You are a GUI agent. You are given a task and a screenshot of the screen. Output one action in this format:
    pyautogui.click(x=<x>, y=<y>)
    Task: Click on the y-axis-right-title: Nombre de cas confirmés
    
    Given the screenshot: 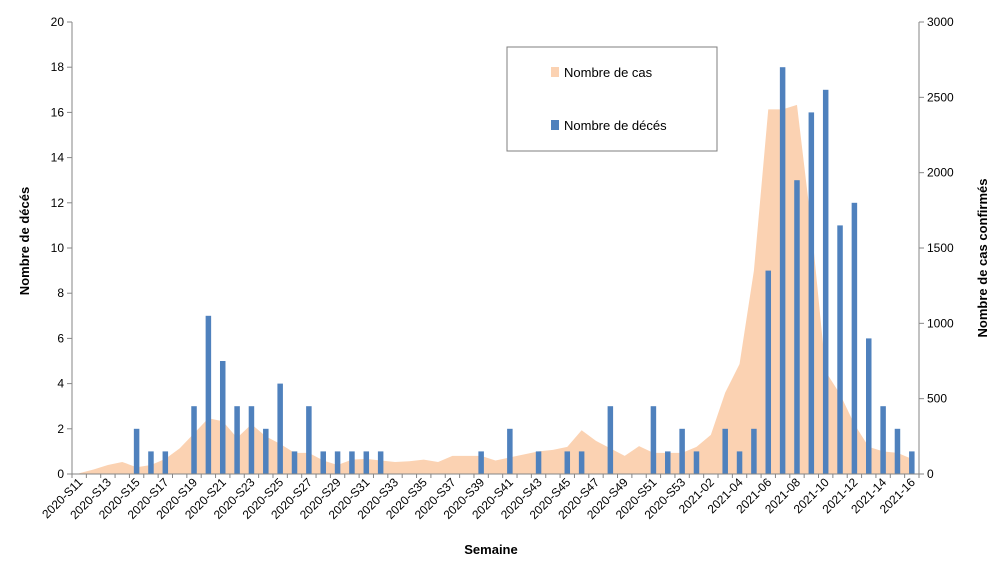 What is the action you would take?
    pyautogui.click(x=982, y=258)
    